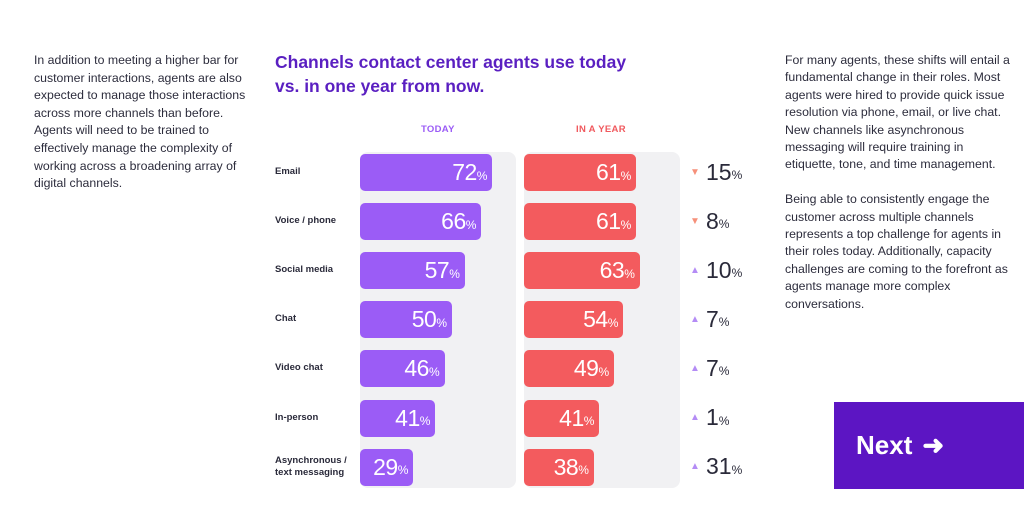 Image resolution: width=1024 pixels, height=517 pixels. I want to click on change-indicator: ▲ 31%, so click(716, 467).